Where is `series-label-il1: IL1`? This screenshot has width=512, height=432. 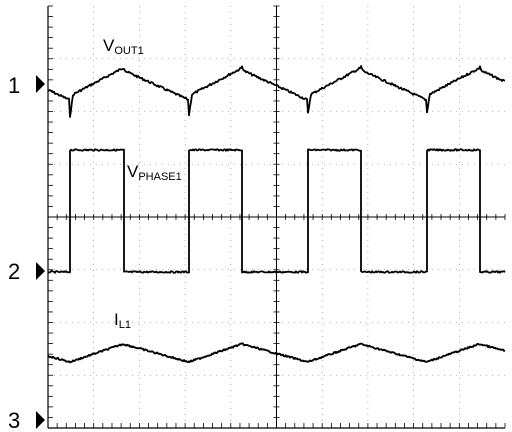
series-label-il1: IL1 is located at coordinates (122, 320).